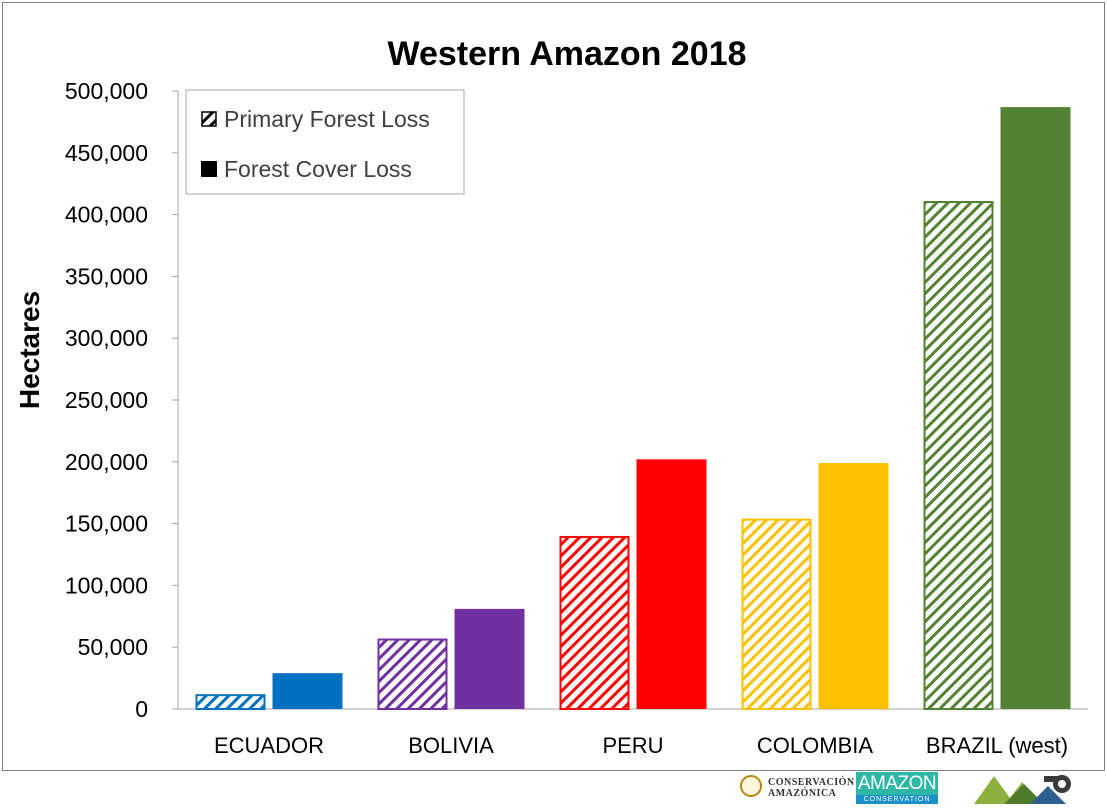 This screenshot has width=1107, height=809. What do you see at coordinates (113, 647) in the screenshot?
I see `y-tick-label: 50,000` at bounding box center [113, 647].